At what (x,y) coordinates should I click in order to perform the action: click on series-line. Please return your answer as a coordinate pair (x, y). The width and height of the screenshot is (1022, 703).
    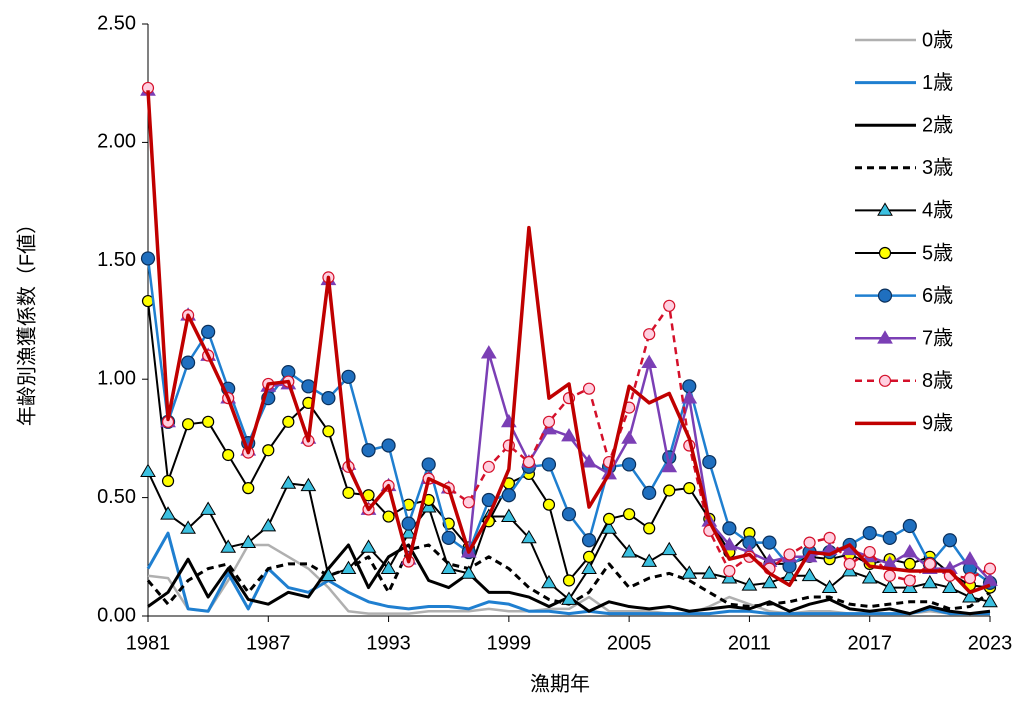
    Looking at the image, I should click on (568, 573).